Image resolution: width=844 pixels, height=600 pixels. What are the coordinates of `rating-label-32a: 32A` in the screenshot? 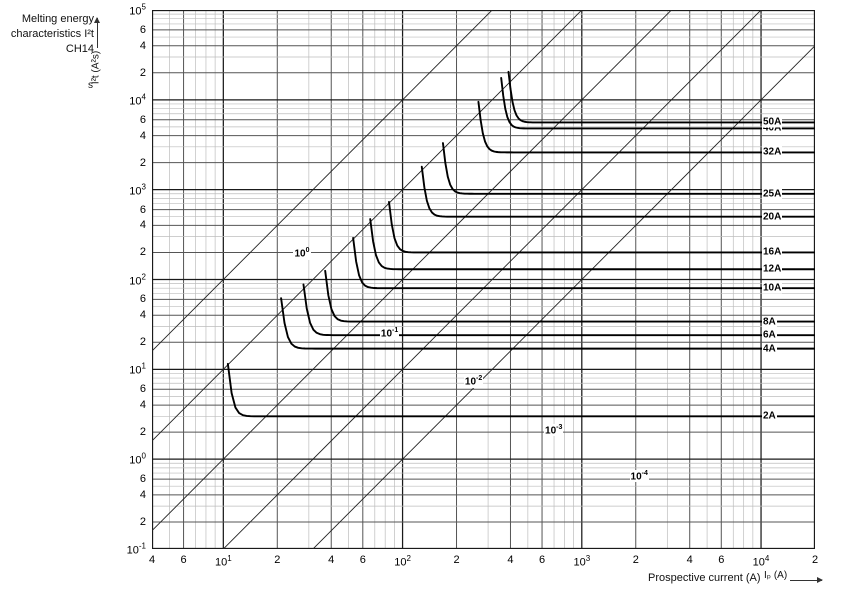 It's located at (772, 152).